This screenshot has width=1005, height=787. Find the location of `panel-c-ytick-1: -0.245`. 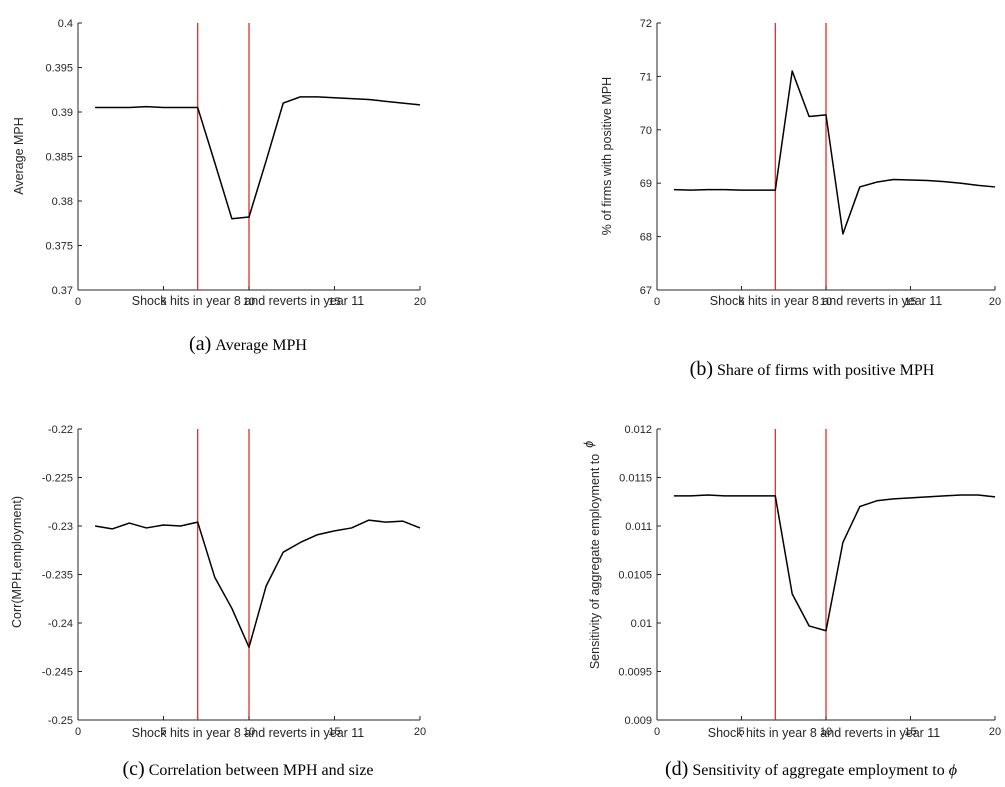

panel-c-ytick-1: -0.245 is located at coordinates (62, 673).